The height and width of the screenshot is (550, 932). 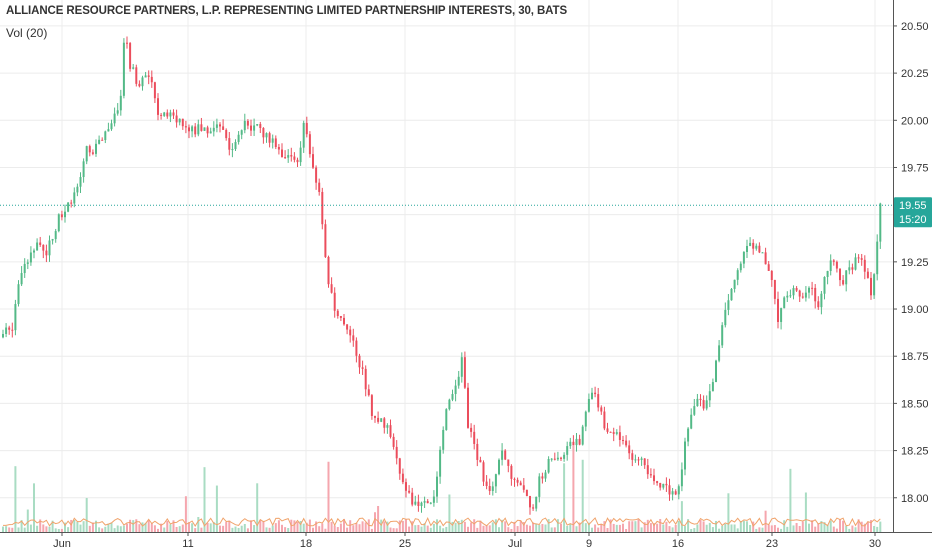 I want to click on time-axis-label: 18, so click(x=306, y=544).